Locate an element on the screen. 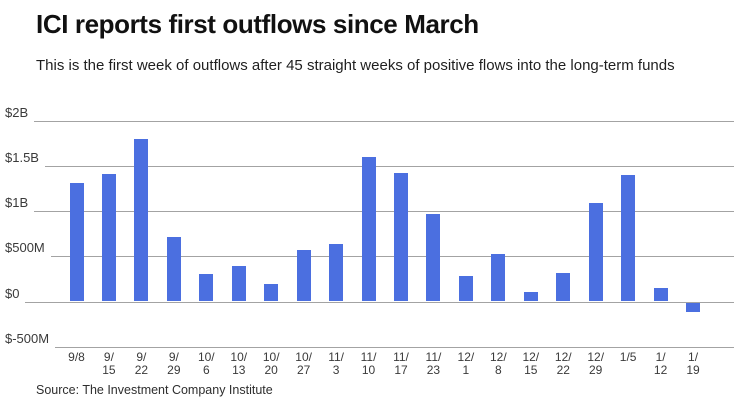 This screenshot has height=416, width=740. x-axis-tick-label: 9/29 is located at coordinates (174, 363).